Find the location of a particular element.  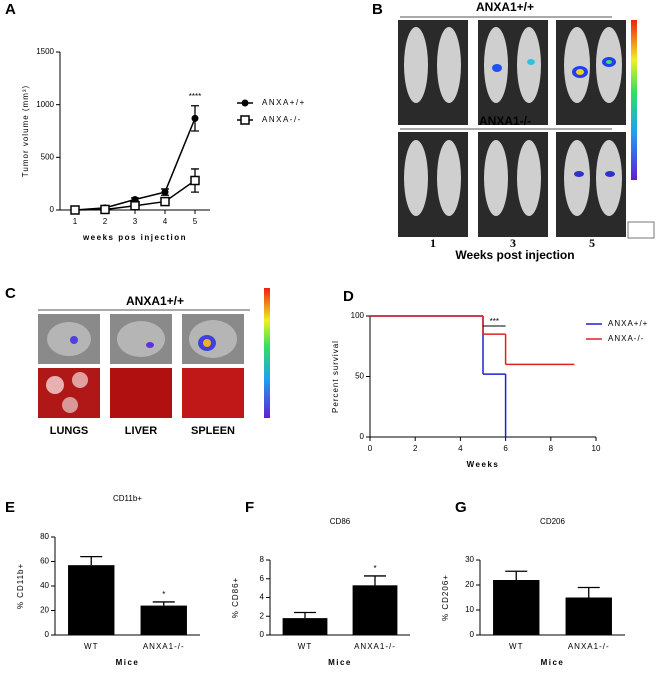

y-axis-label: Percent survival is located at coordinates (335, 376).